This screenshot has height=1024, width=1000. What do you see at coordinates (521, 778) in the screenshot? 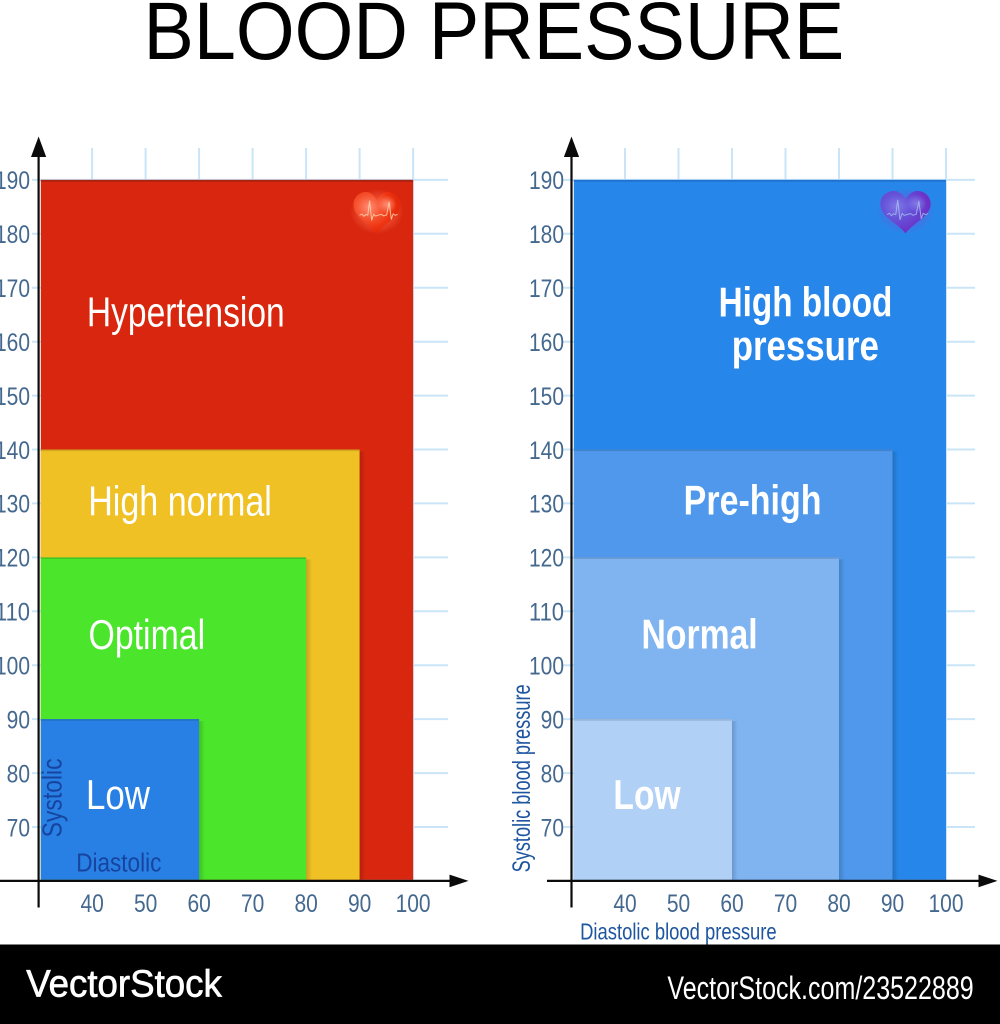
I see `svg-text: Systolic blood pressure` at bounding box center [521, 778].